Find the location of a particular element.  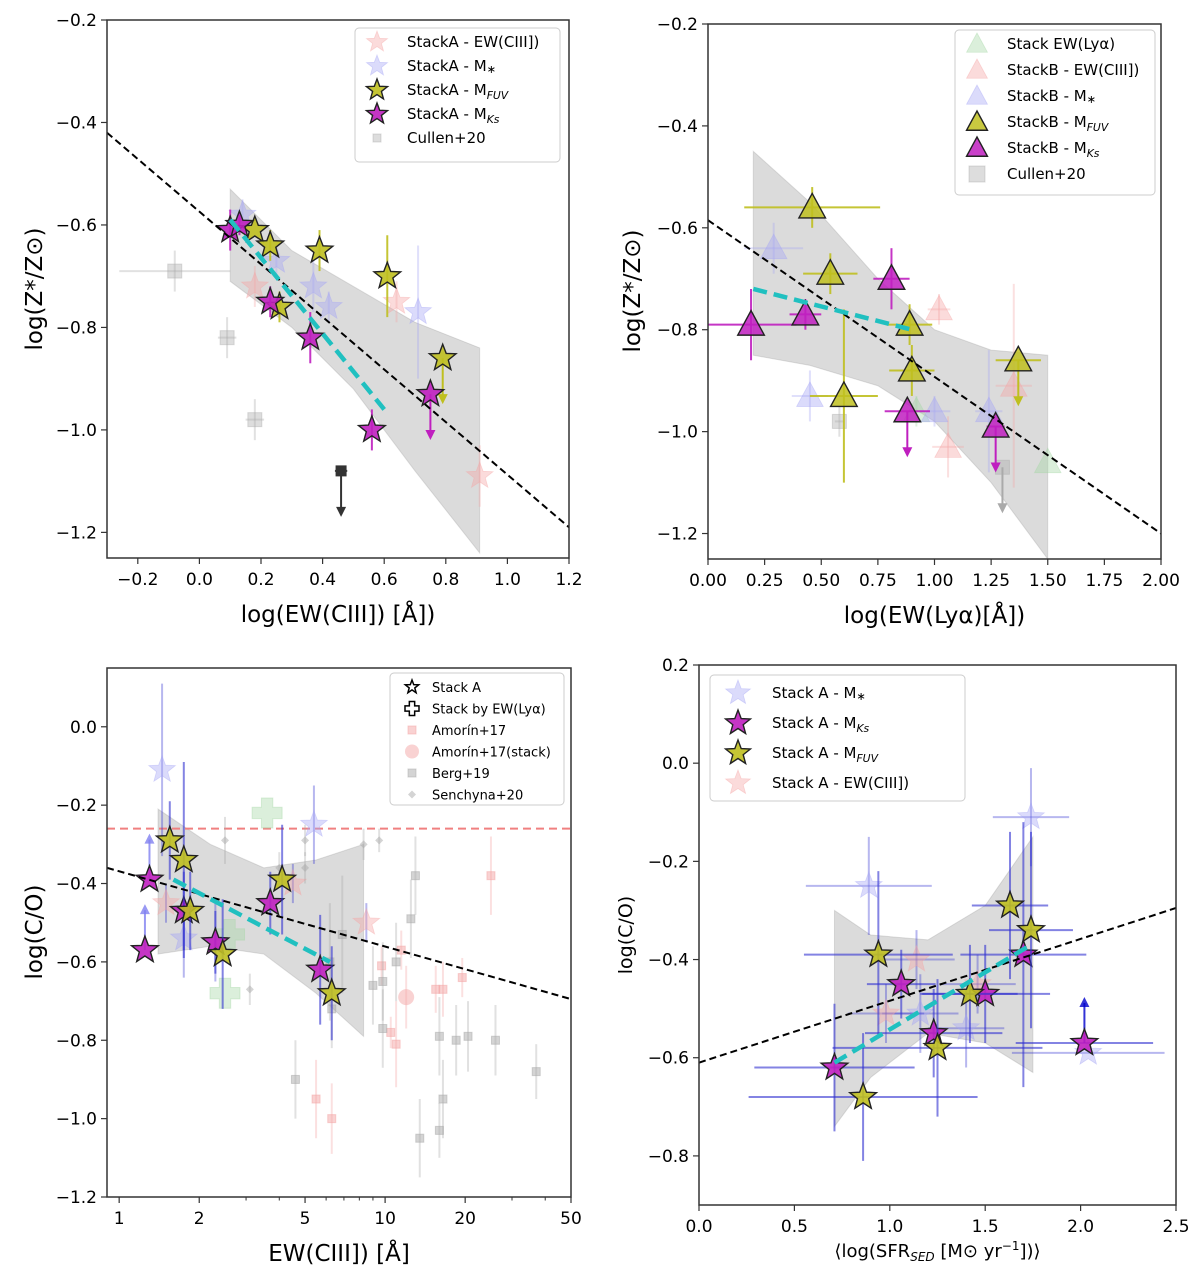

x-tick-label: 1.0 is located at coordinates (507, 580).